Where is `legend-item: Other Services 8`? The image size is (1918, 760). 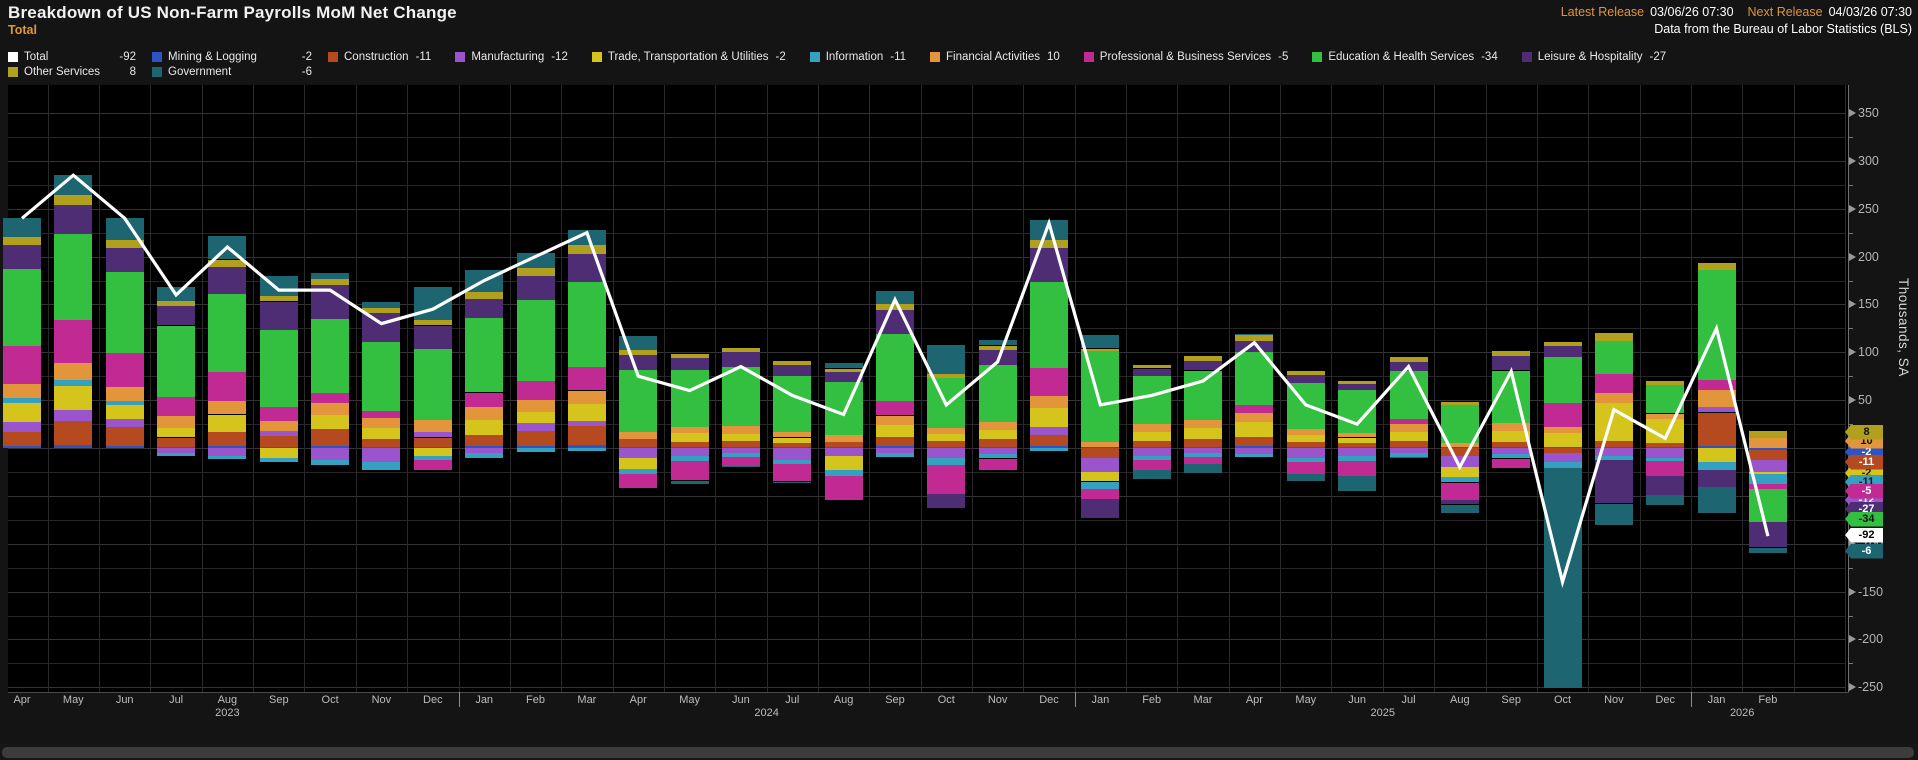
legend-item: Other Services 8 is located at coordinates (72, 72).